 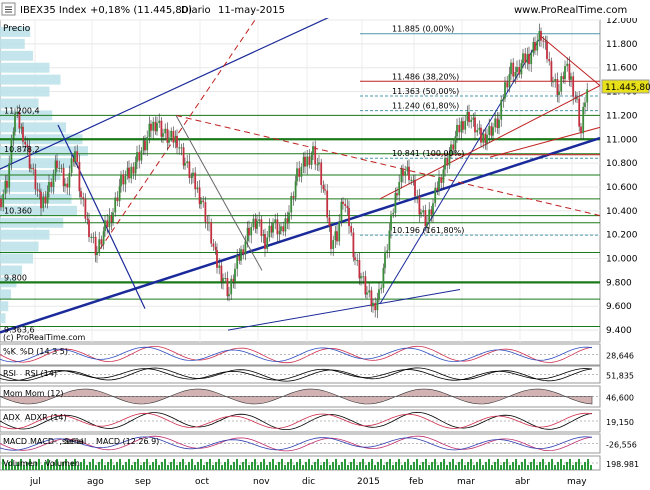 I want to click on y-tick-label: 11.200, so click(x=622, y=116).